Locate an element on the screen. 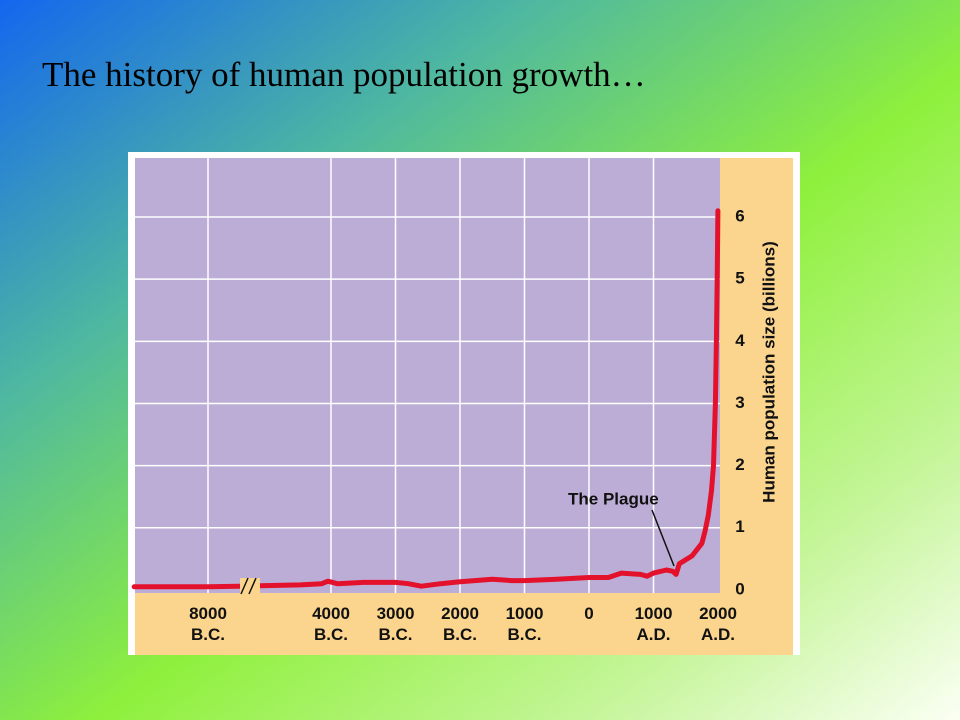  y-tick-label: 5 is located at coordinates (739, 278).